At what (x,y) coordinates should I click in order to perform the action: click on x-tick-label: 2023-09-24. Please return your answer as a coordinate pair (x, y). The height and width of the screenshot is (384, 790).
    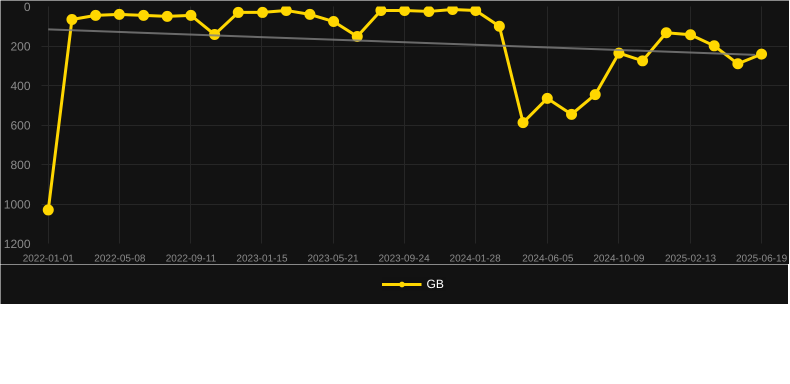
    Looking at the image, I should click on (404, 259).